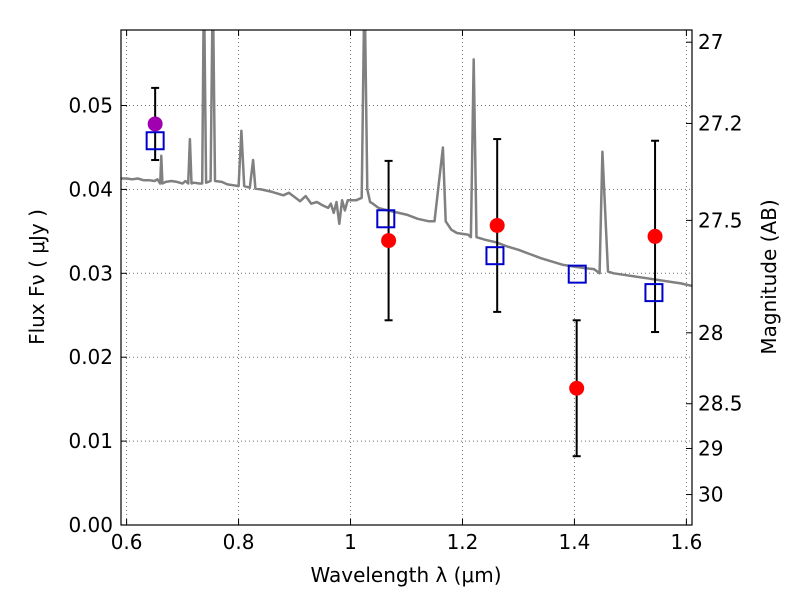  I want to click on y-tick-label: 0.02, so click(90, 357).